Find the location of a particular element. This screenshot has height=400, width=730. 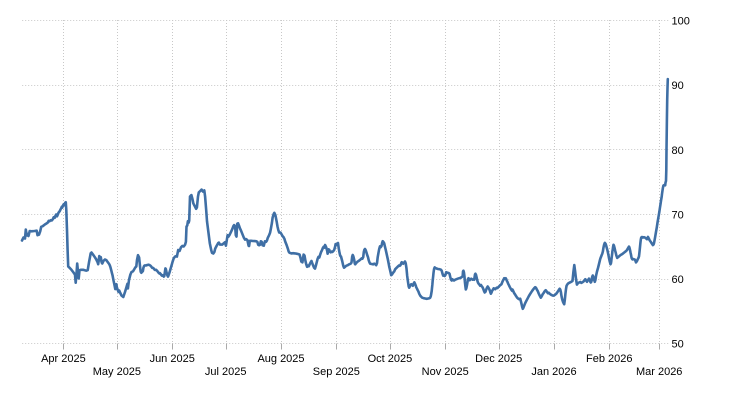

svg-text: May 2025 is located at coordinates (117, 372).